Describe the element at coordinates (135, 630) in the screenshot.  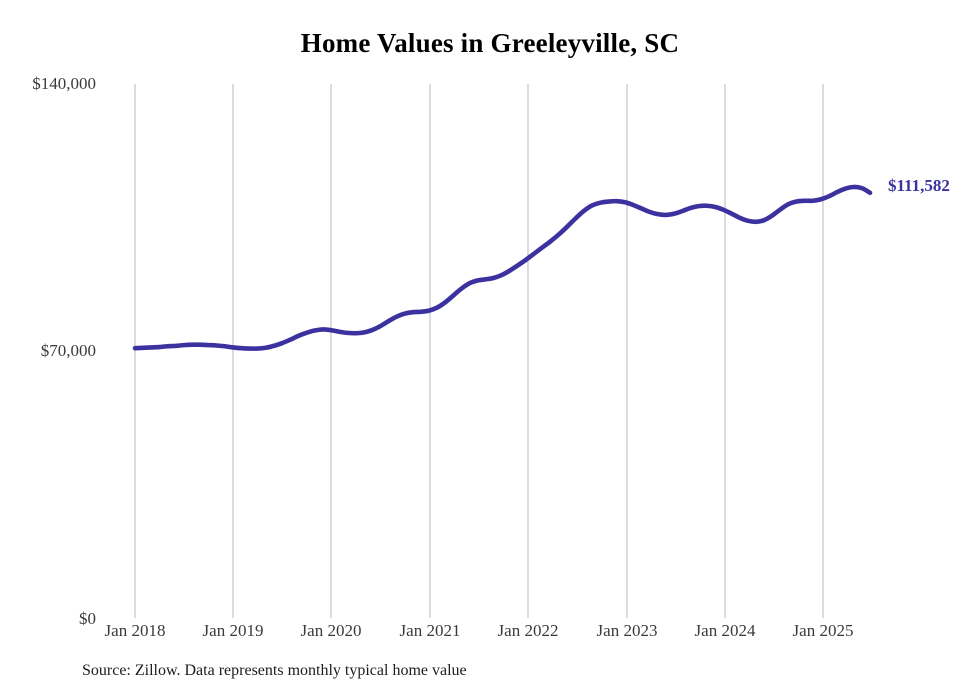
I see `x-axis-tick-label: Jan 2018` at that location.